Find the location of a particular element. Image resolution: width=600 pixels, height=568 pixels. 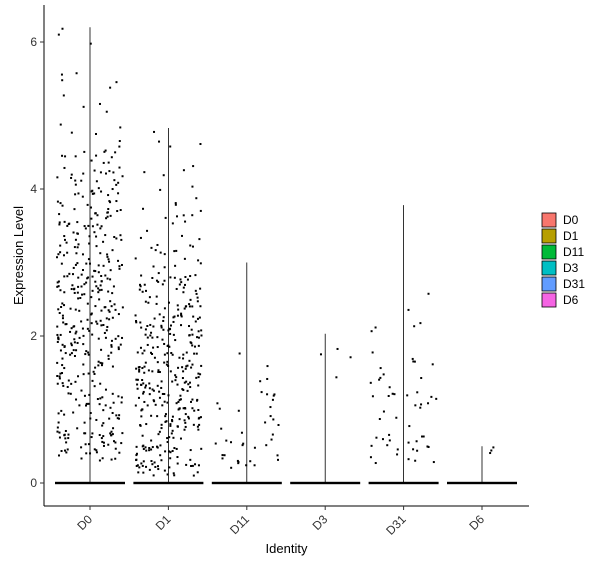

legend-item-D31: D31 is located at coordinates (563, 284).